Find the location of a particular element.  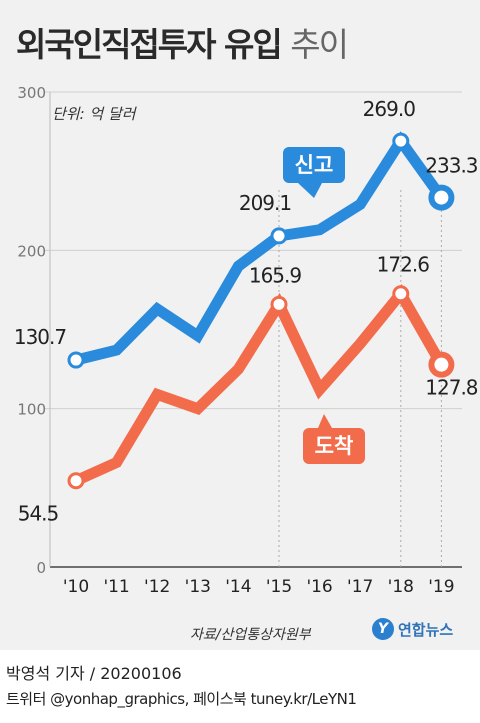

series-name-label: 도착 is located at coordinates (334, 446).